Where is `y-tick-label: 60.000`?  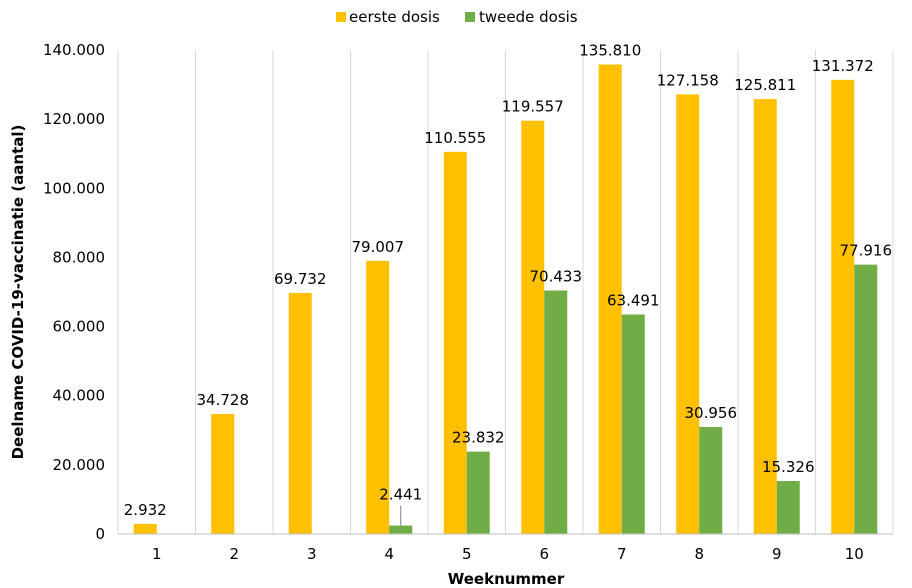 y-tick-label: 60.000 is located at coordinates (79, 327).